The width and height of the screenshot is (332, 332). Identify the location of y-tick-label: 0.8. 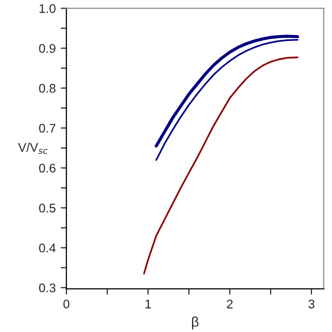
(47, 88).